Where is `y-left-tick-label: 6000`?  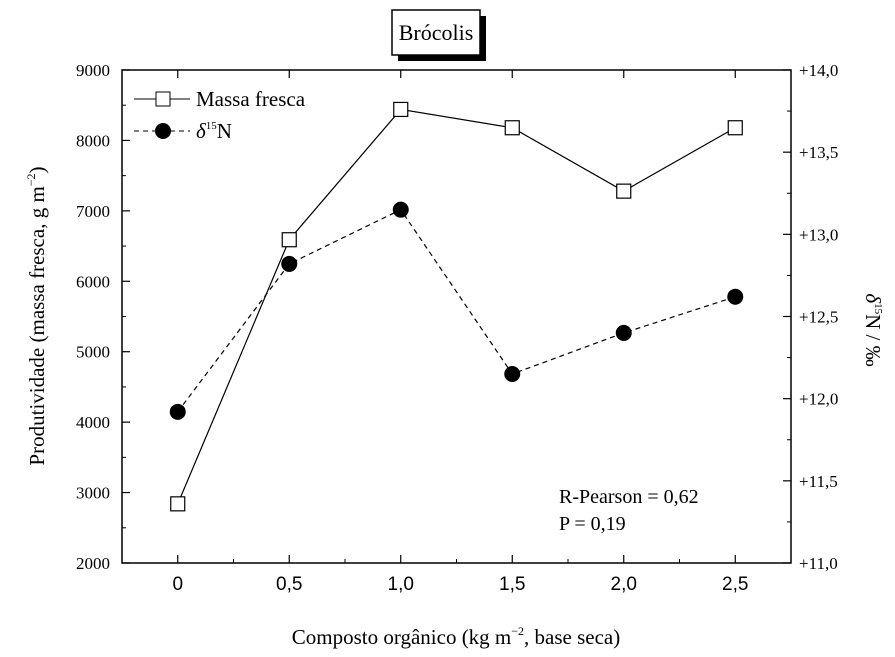
y-left-tick-label: 6000 is located at coordinates (93, 281).